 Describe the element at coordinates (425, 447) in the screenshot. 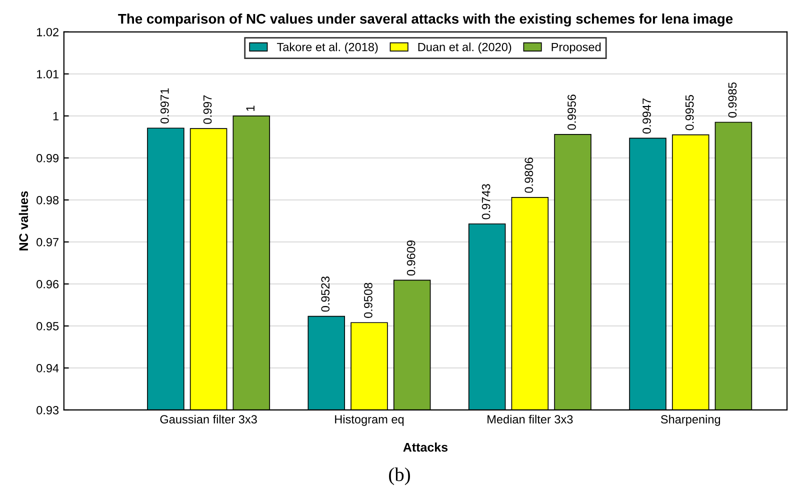

I see `x-axis-title: Attacks` at that location.